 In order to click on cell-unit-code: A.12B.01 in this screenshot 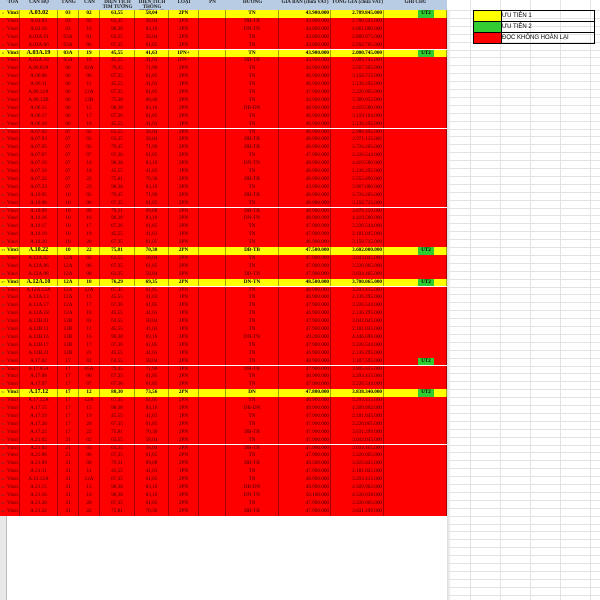, I will do `click(39, 322)`.